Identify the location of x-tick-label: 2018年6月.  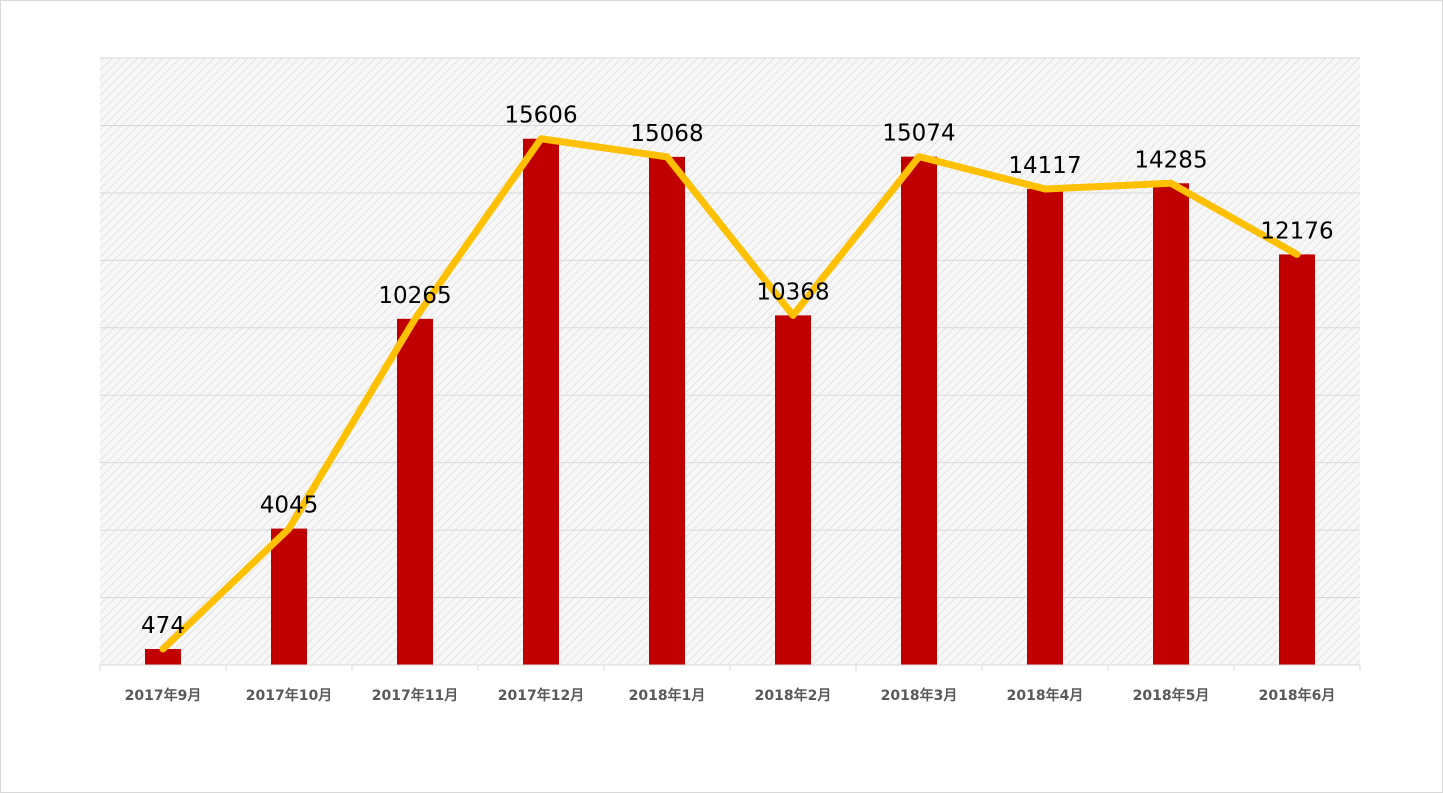
(1297, 695).